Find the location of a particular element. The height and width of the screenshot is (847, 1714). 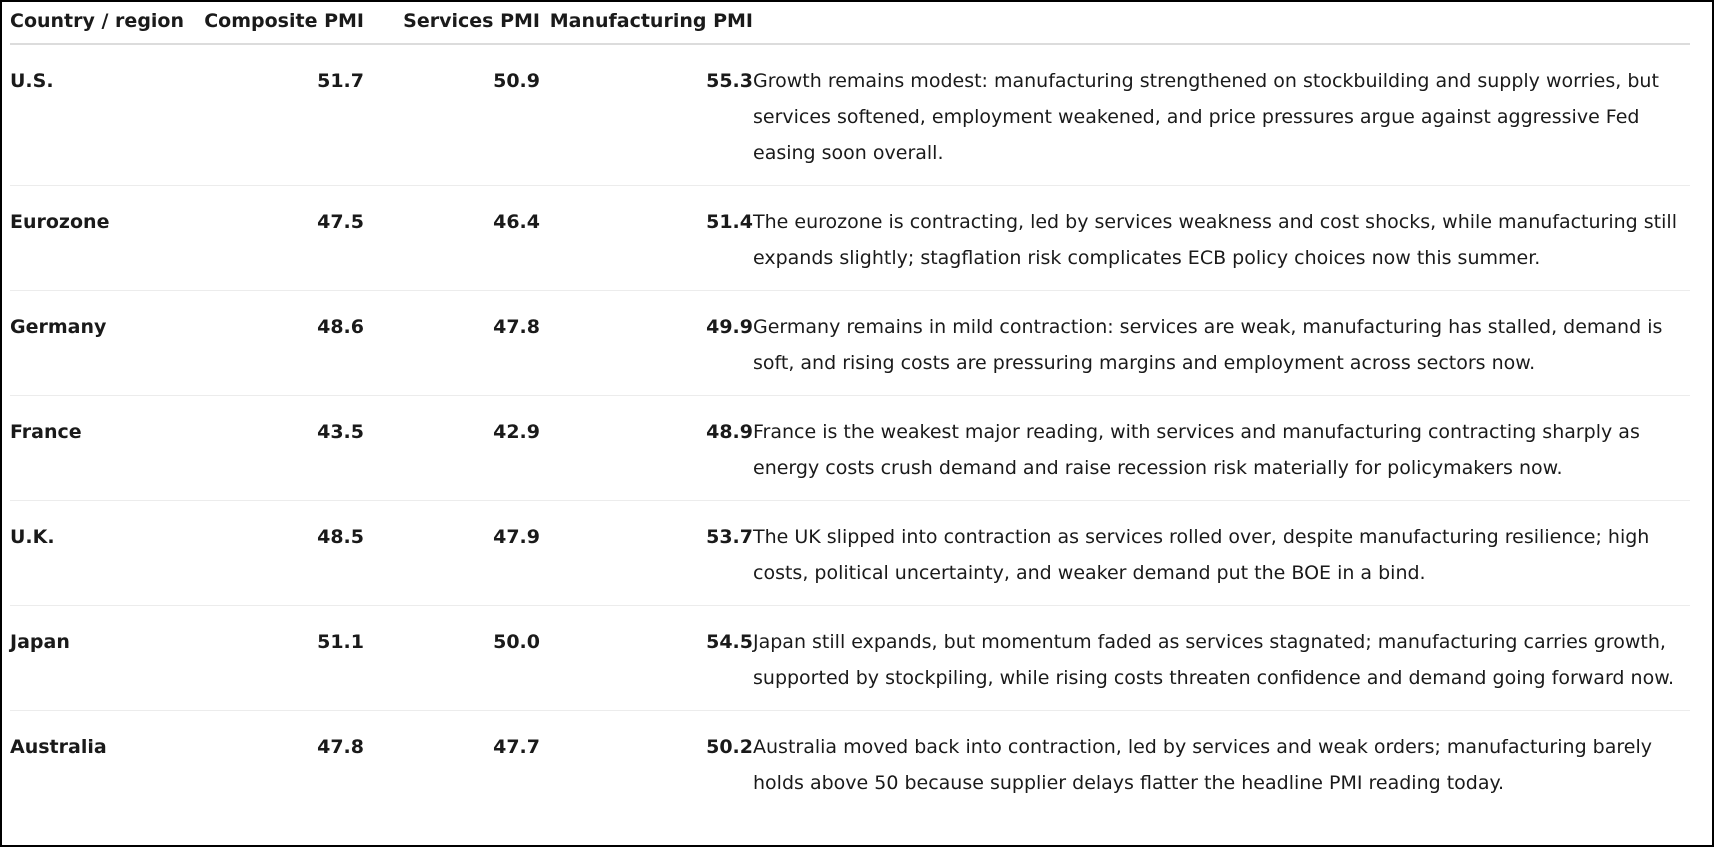

cell-manufacturing-pmi: 48.9 is located at coordinates (646, 448).